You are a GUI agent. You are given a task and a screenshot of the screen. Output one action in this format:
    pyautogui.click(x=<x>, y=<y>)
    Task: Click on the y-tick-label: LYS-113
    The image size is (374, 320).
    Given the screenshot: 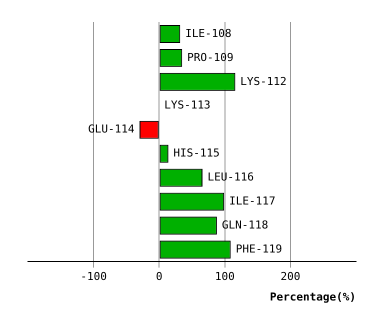 What is the action you would take?
    pyautogui.click(x=187, y=105)
    